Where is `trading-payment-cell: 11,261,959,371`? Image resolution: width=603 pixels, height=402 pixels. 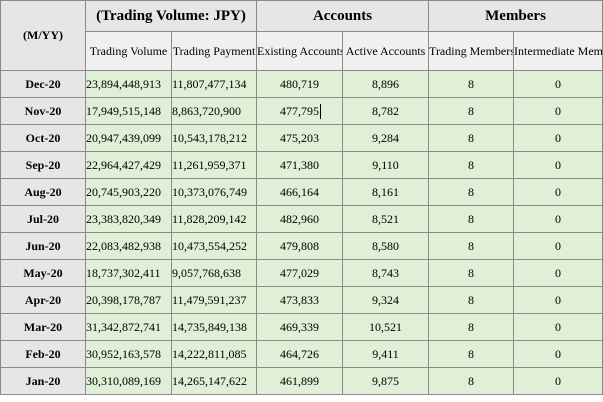
trading-payment-cell: 11,261,959,371 is located at coordinates (214, 165).